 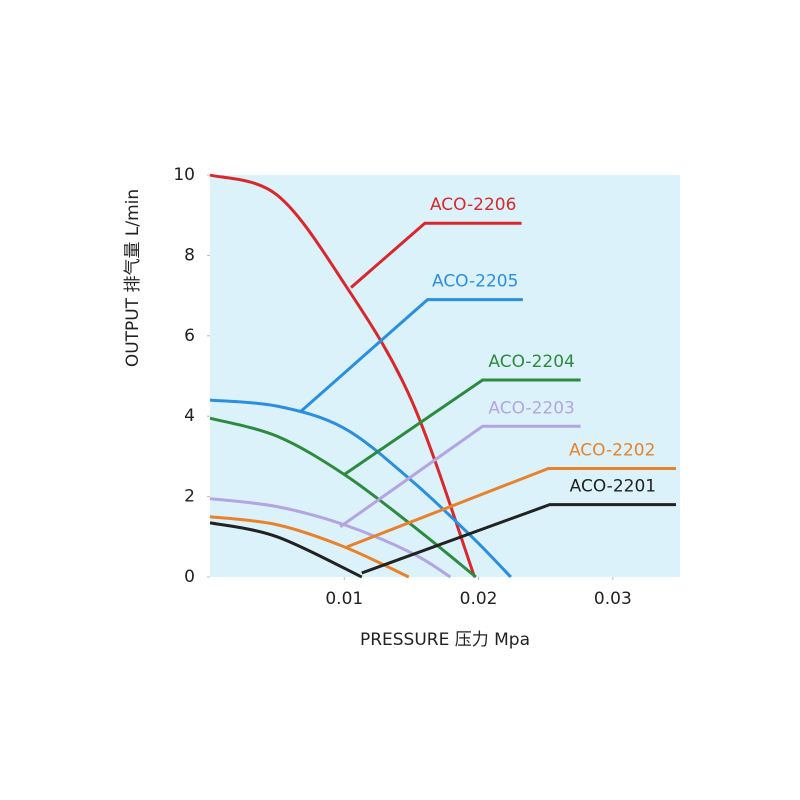 What do you see at coordinates (531, 408) in the screenshot?
I see `legend-label: ACO-2203` at bounding box center [531, 408].